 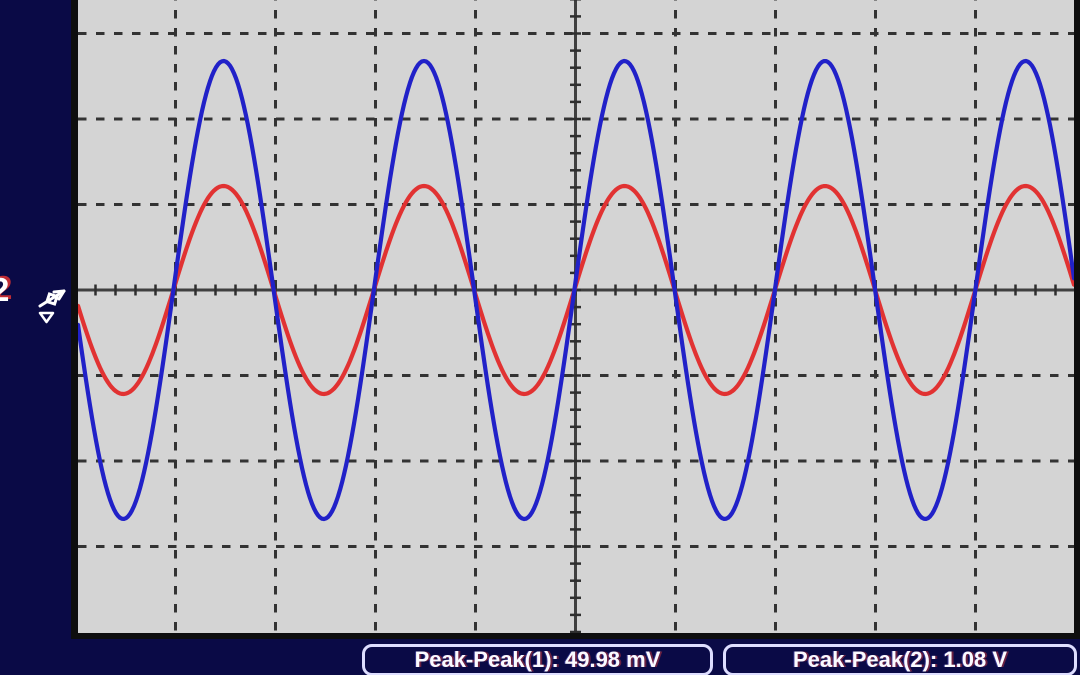 I want to click on measurement-peak-peak-ch1: Peak-Peak(1): 49.98 mV, so click(x=537, y=659).